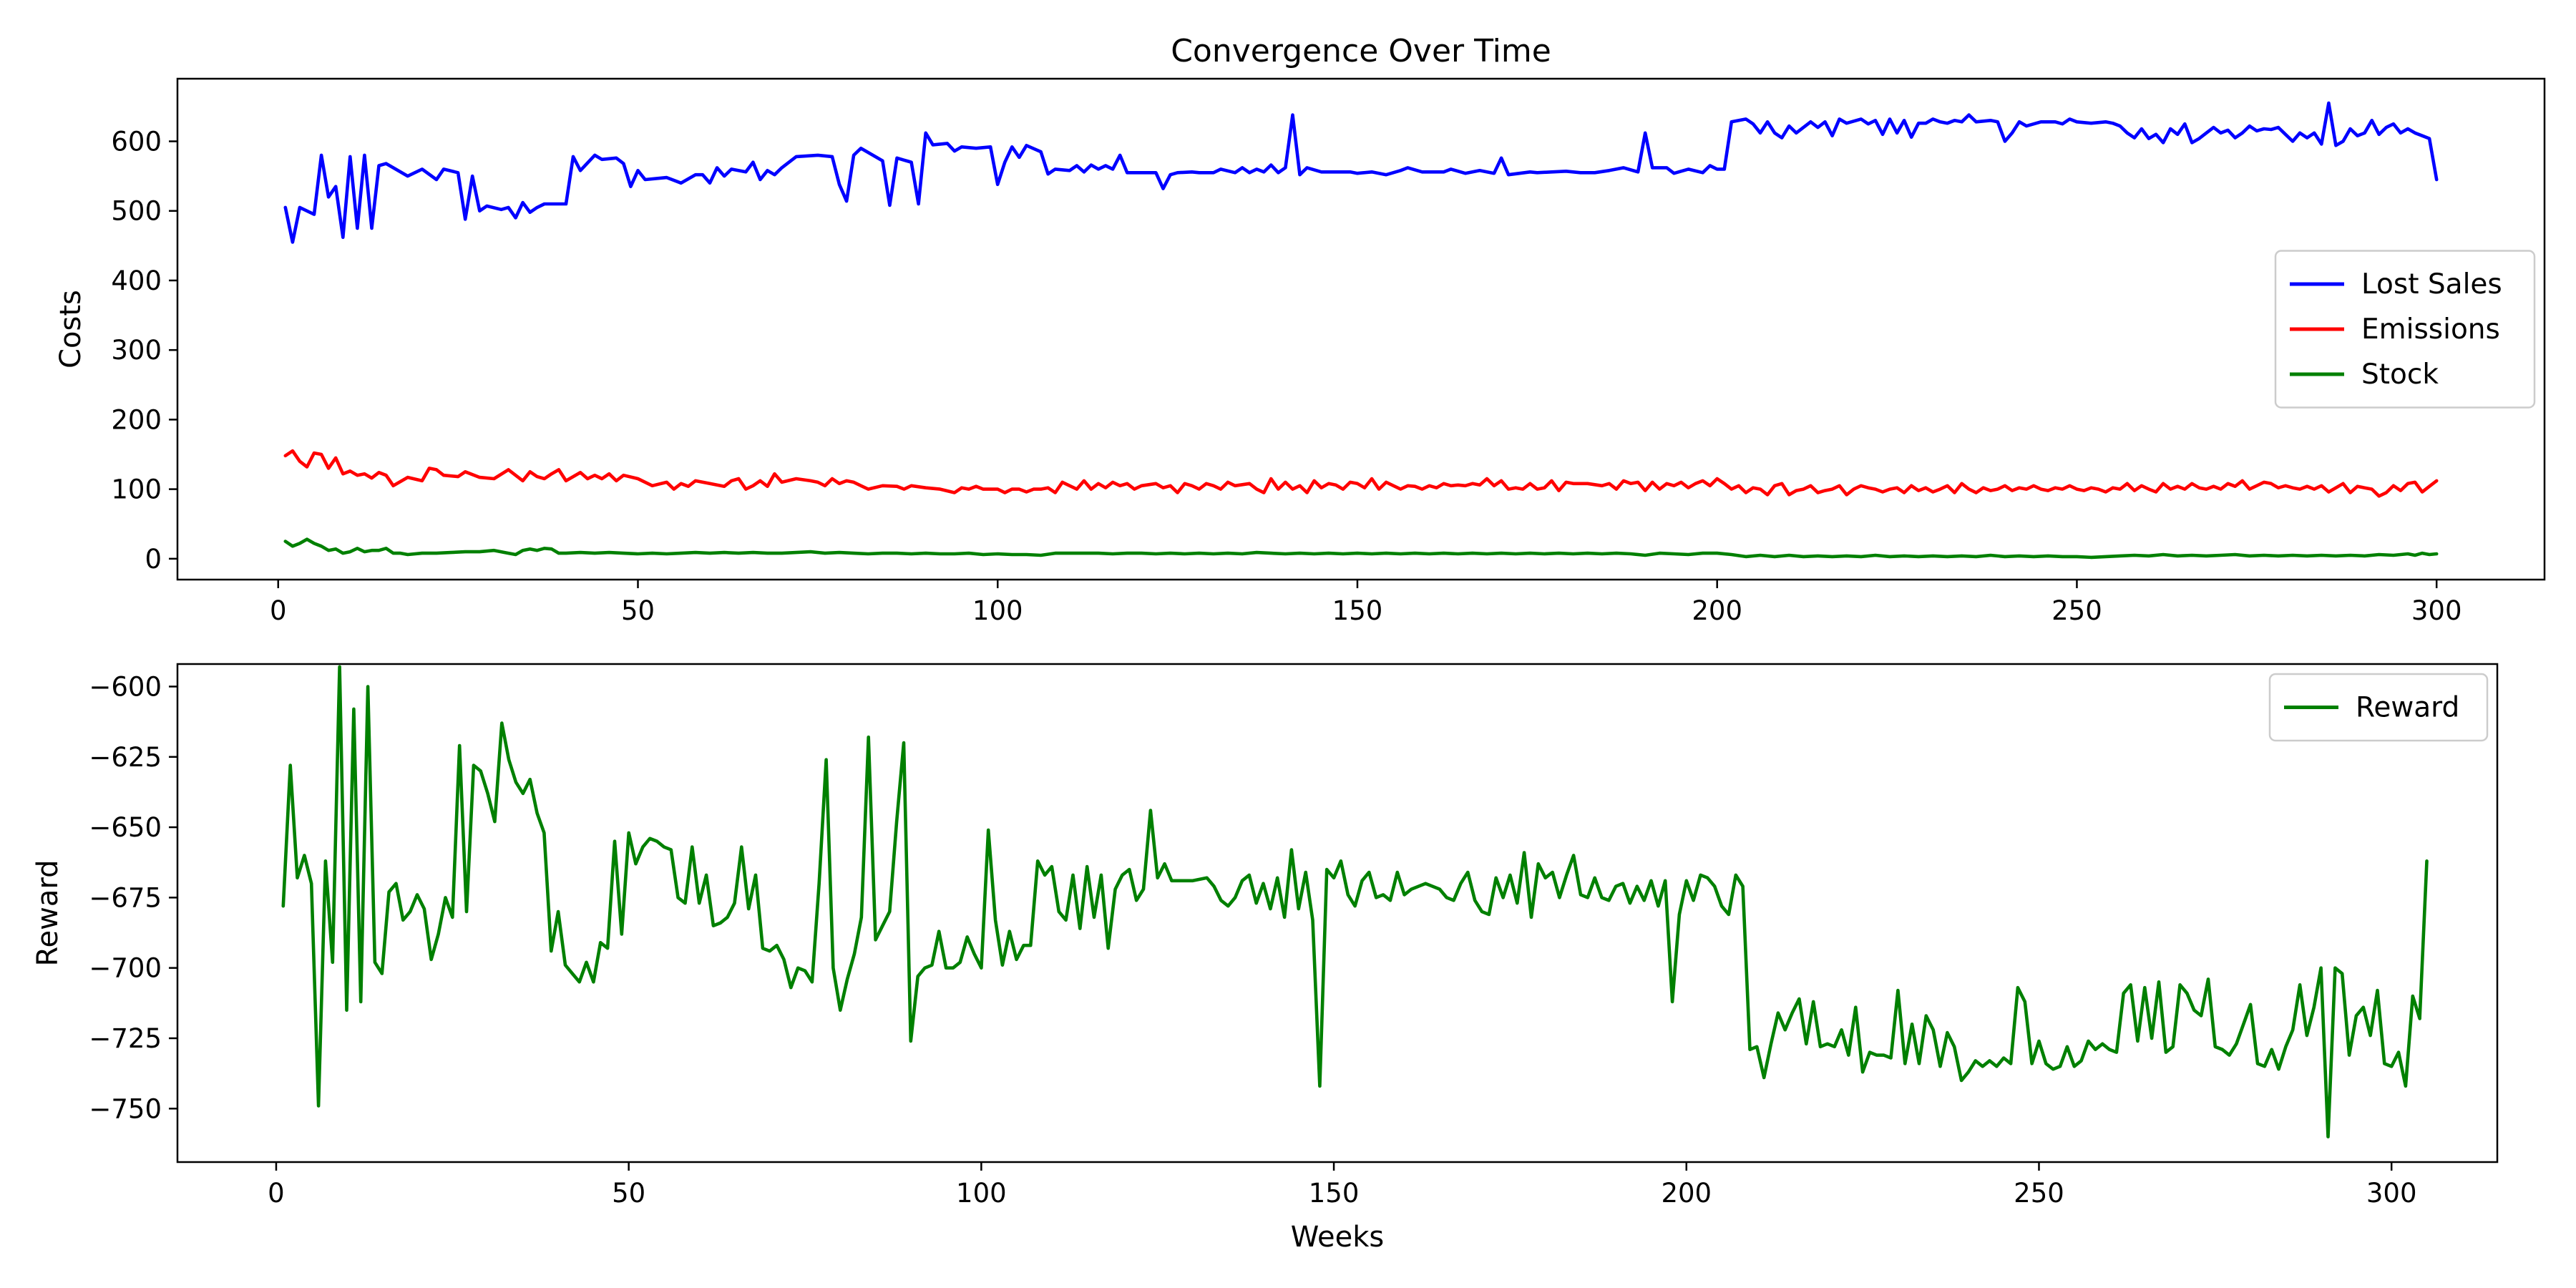 The width and height of the screenshot is (2576, 1288). Describe the element at coordinates (2430, 329) in the screenshot. I see `legend-label-emissions: Emissions` at that location.